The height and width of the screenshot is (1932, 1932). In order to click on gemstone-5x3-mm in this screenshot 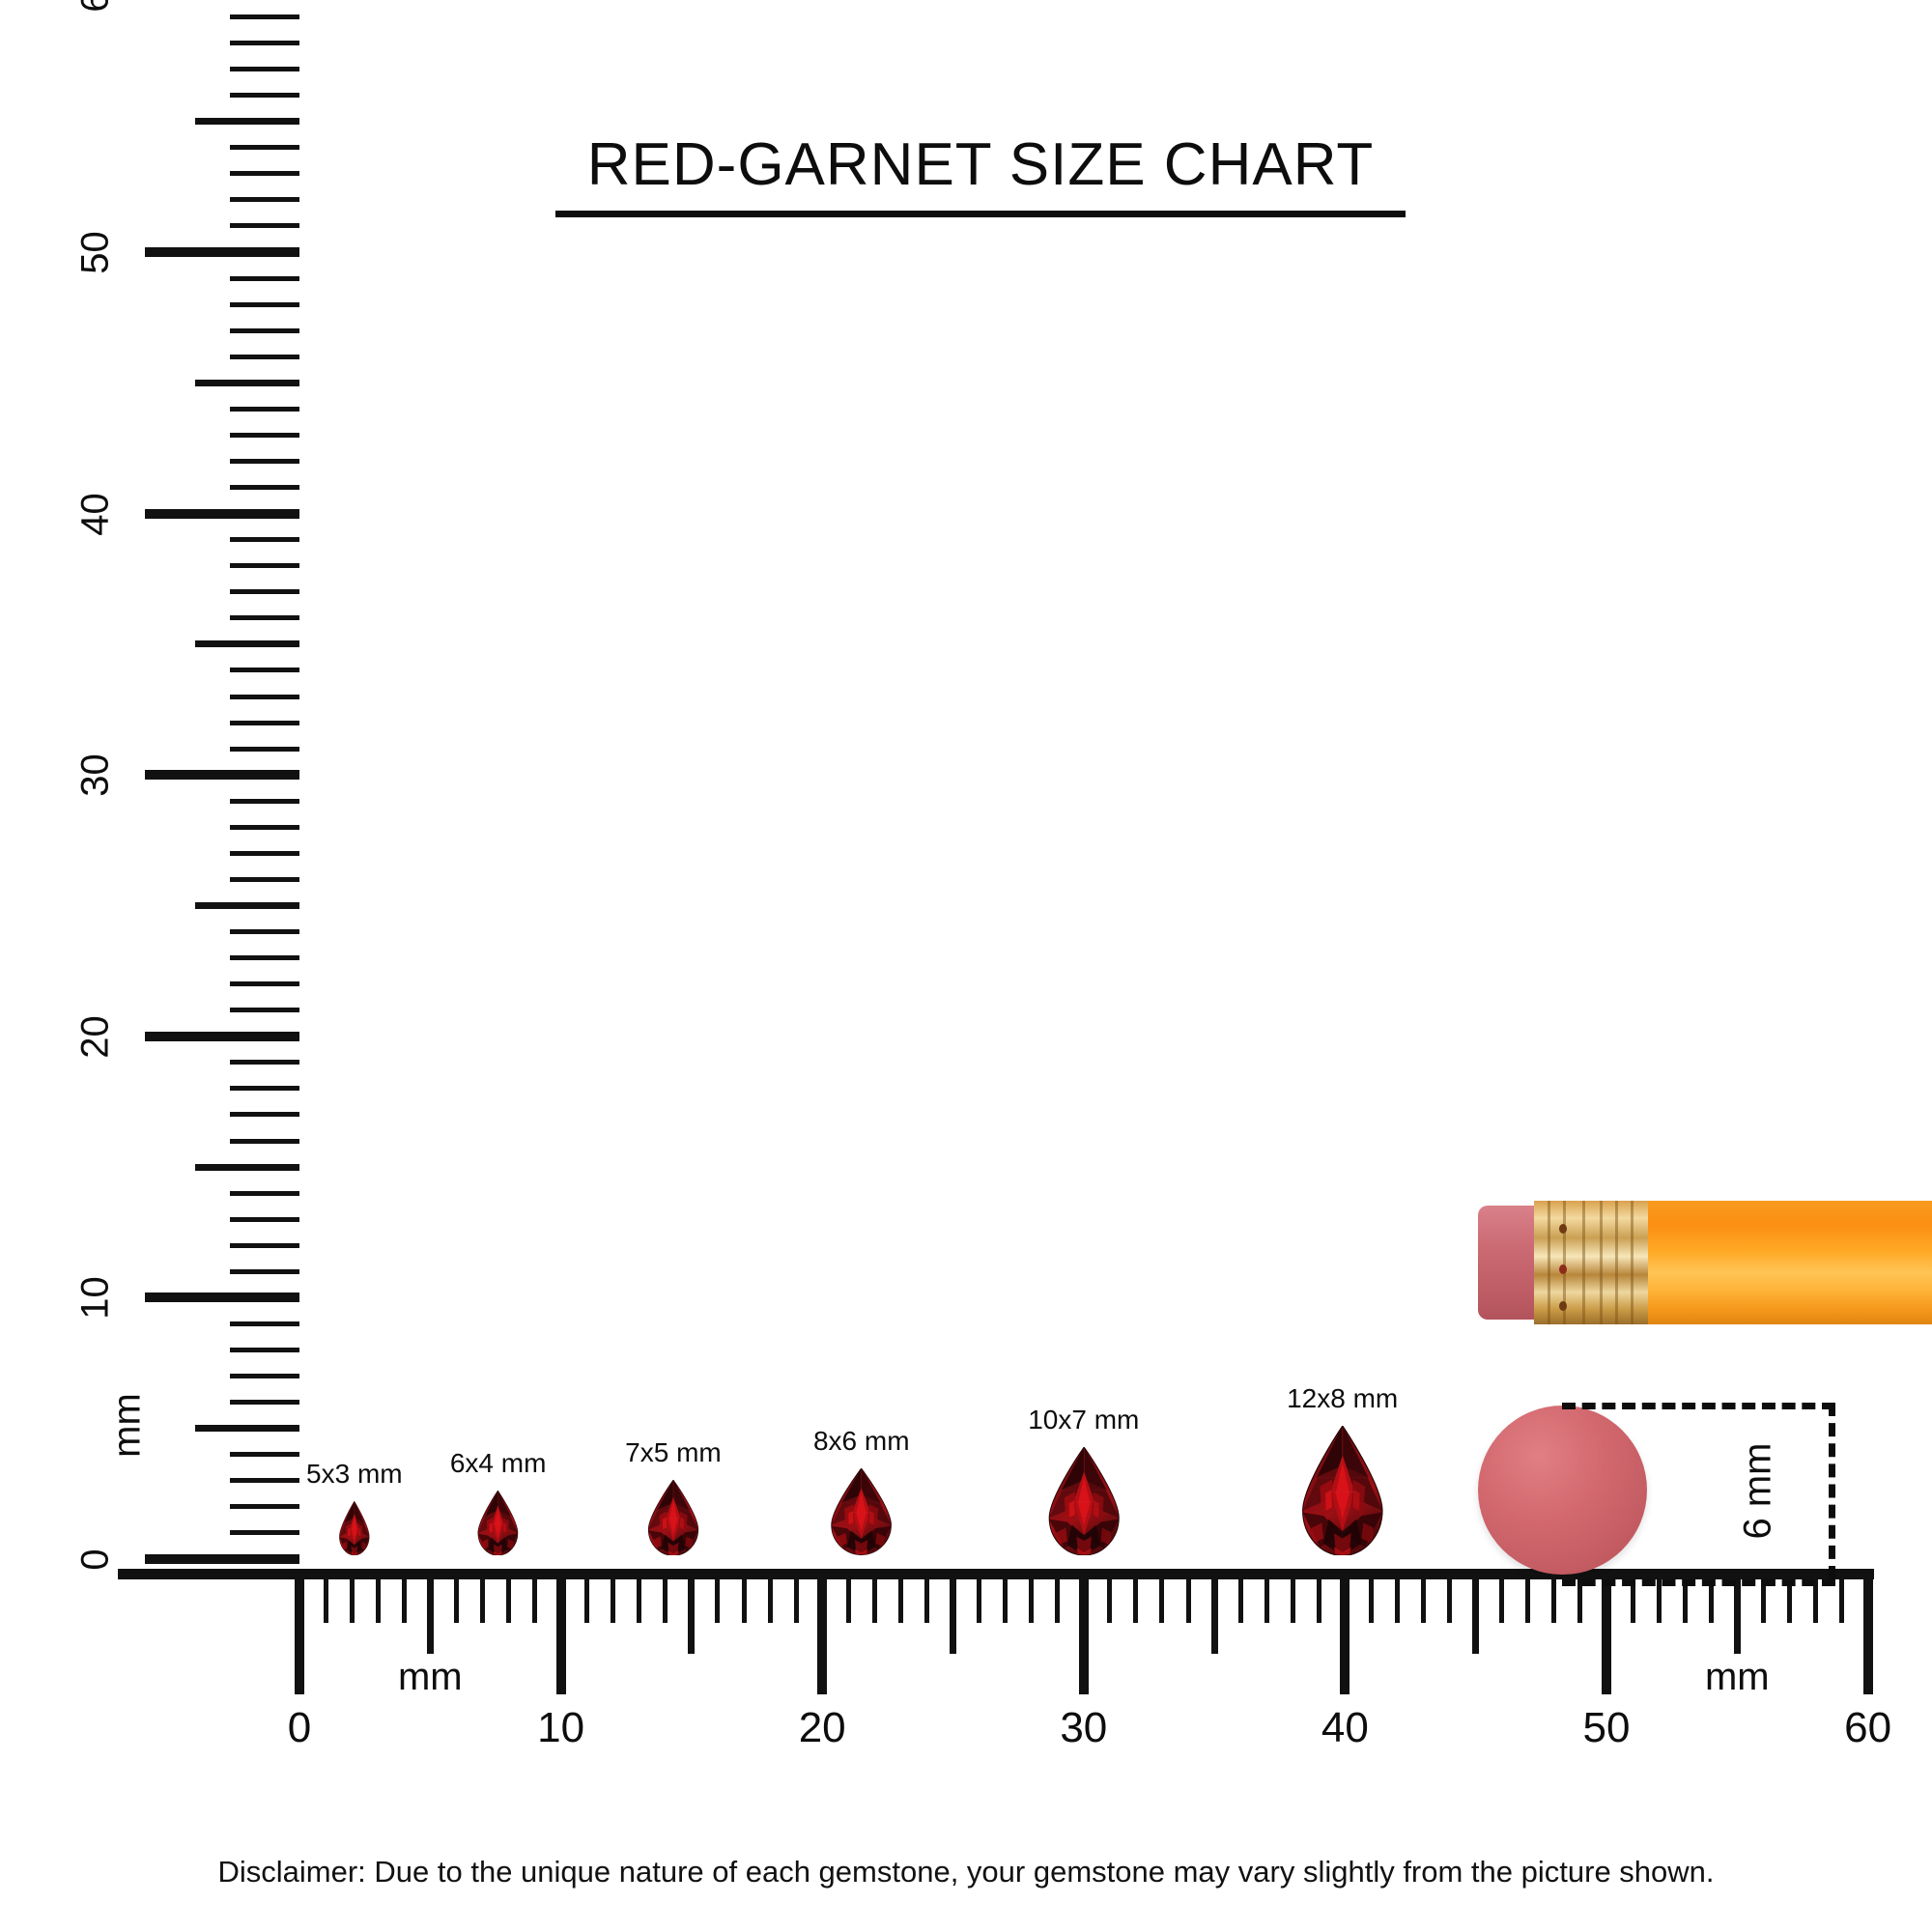, I will do `click(354, 1528)`.